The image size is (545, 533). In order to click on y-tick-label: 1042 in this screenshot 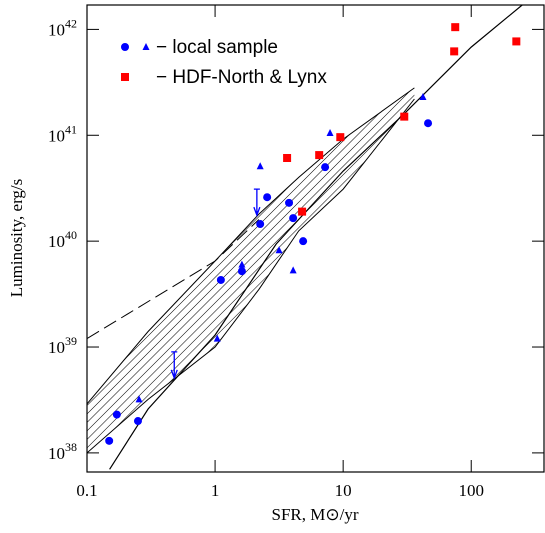, I will do `click(62, 27)`.